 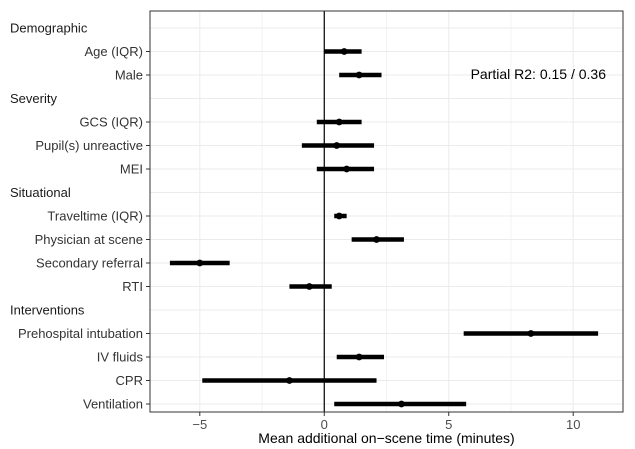 What do you see at coordinates (95, 216) in the screenshot?
I see `row-label: Traveltime (IQR)` at bounding box center [95, 216].